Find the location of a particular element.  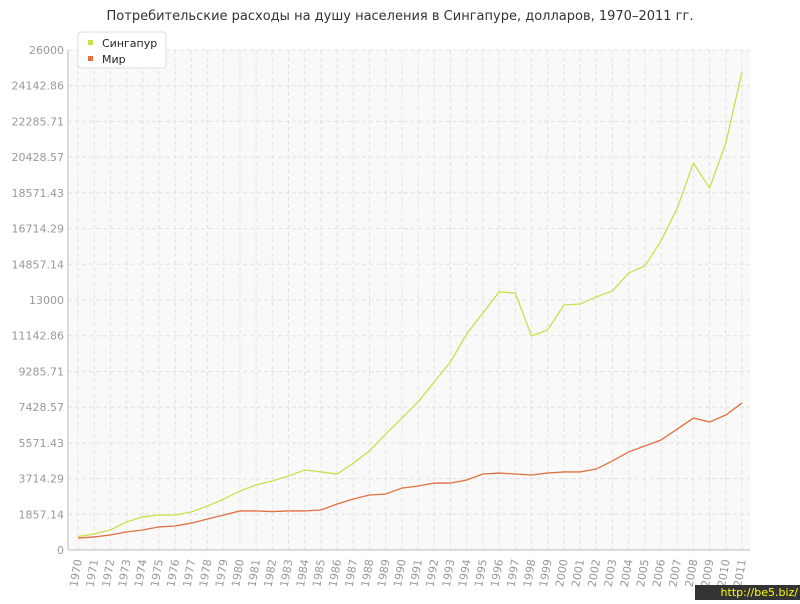

y-tick-label: 18571.43 is located at coordinates (38, 193).